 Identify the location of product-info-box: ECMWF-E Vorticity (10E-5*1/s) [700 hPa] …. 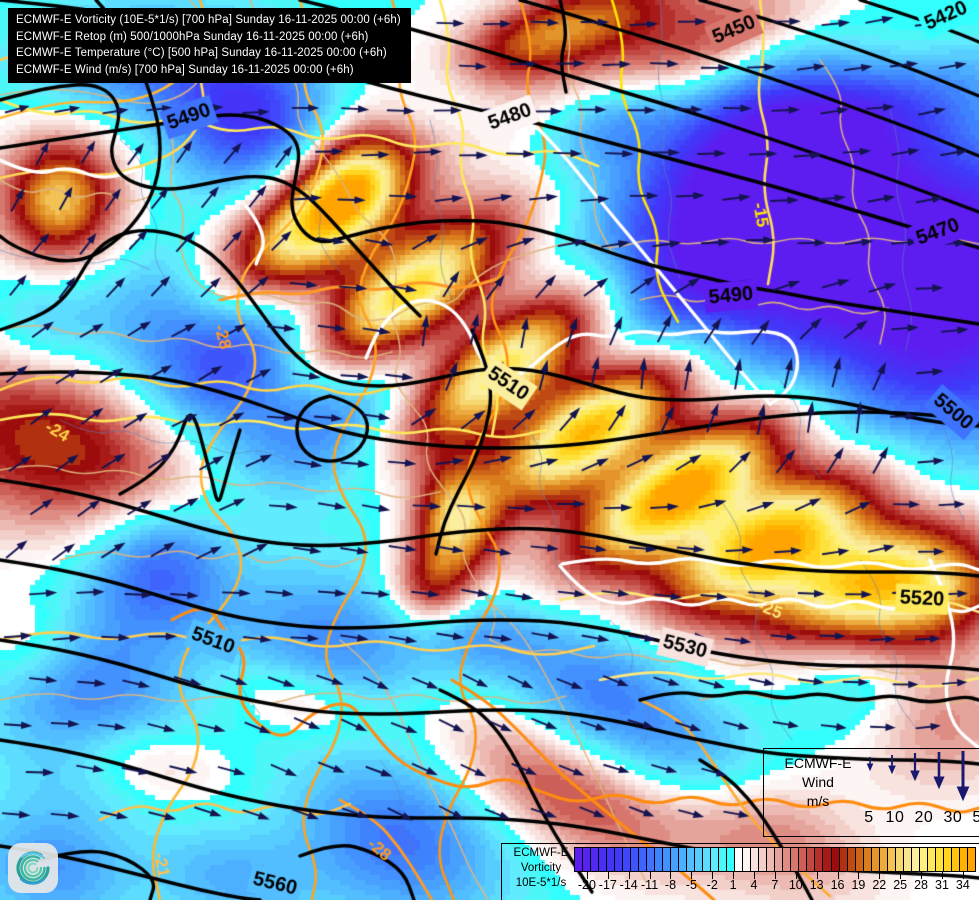
(209, 45).